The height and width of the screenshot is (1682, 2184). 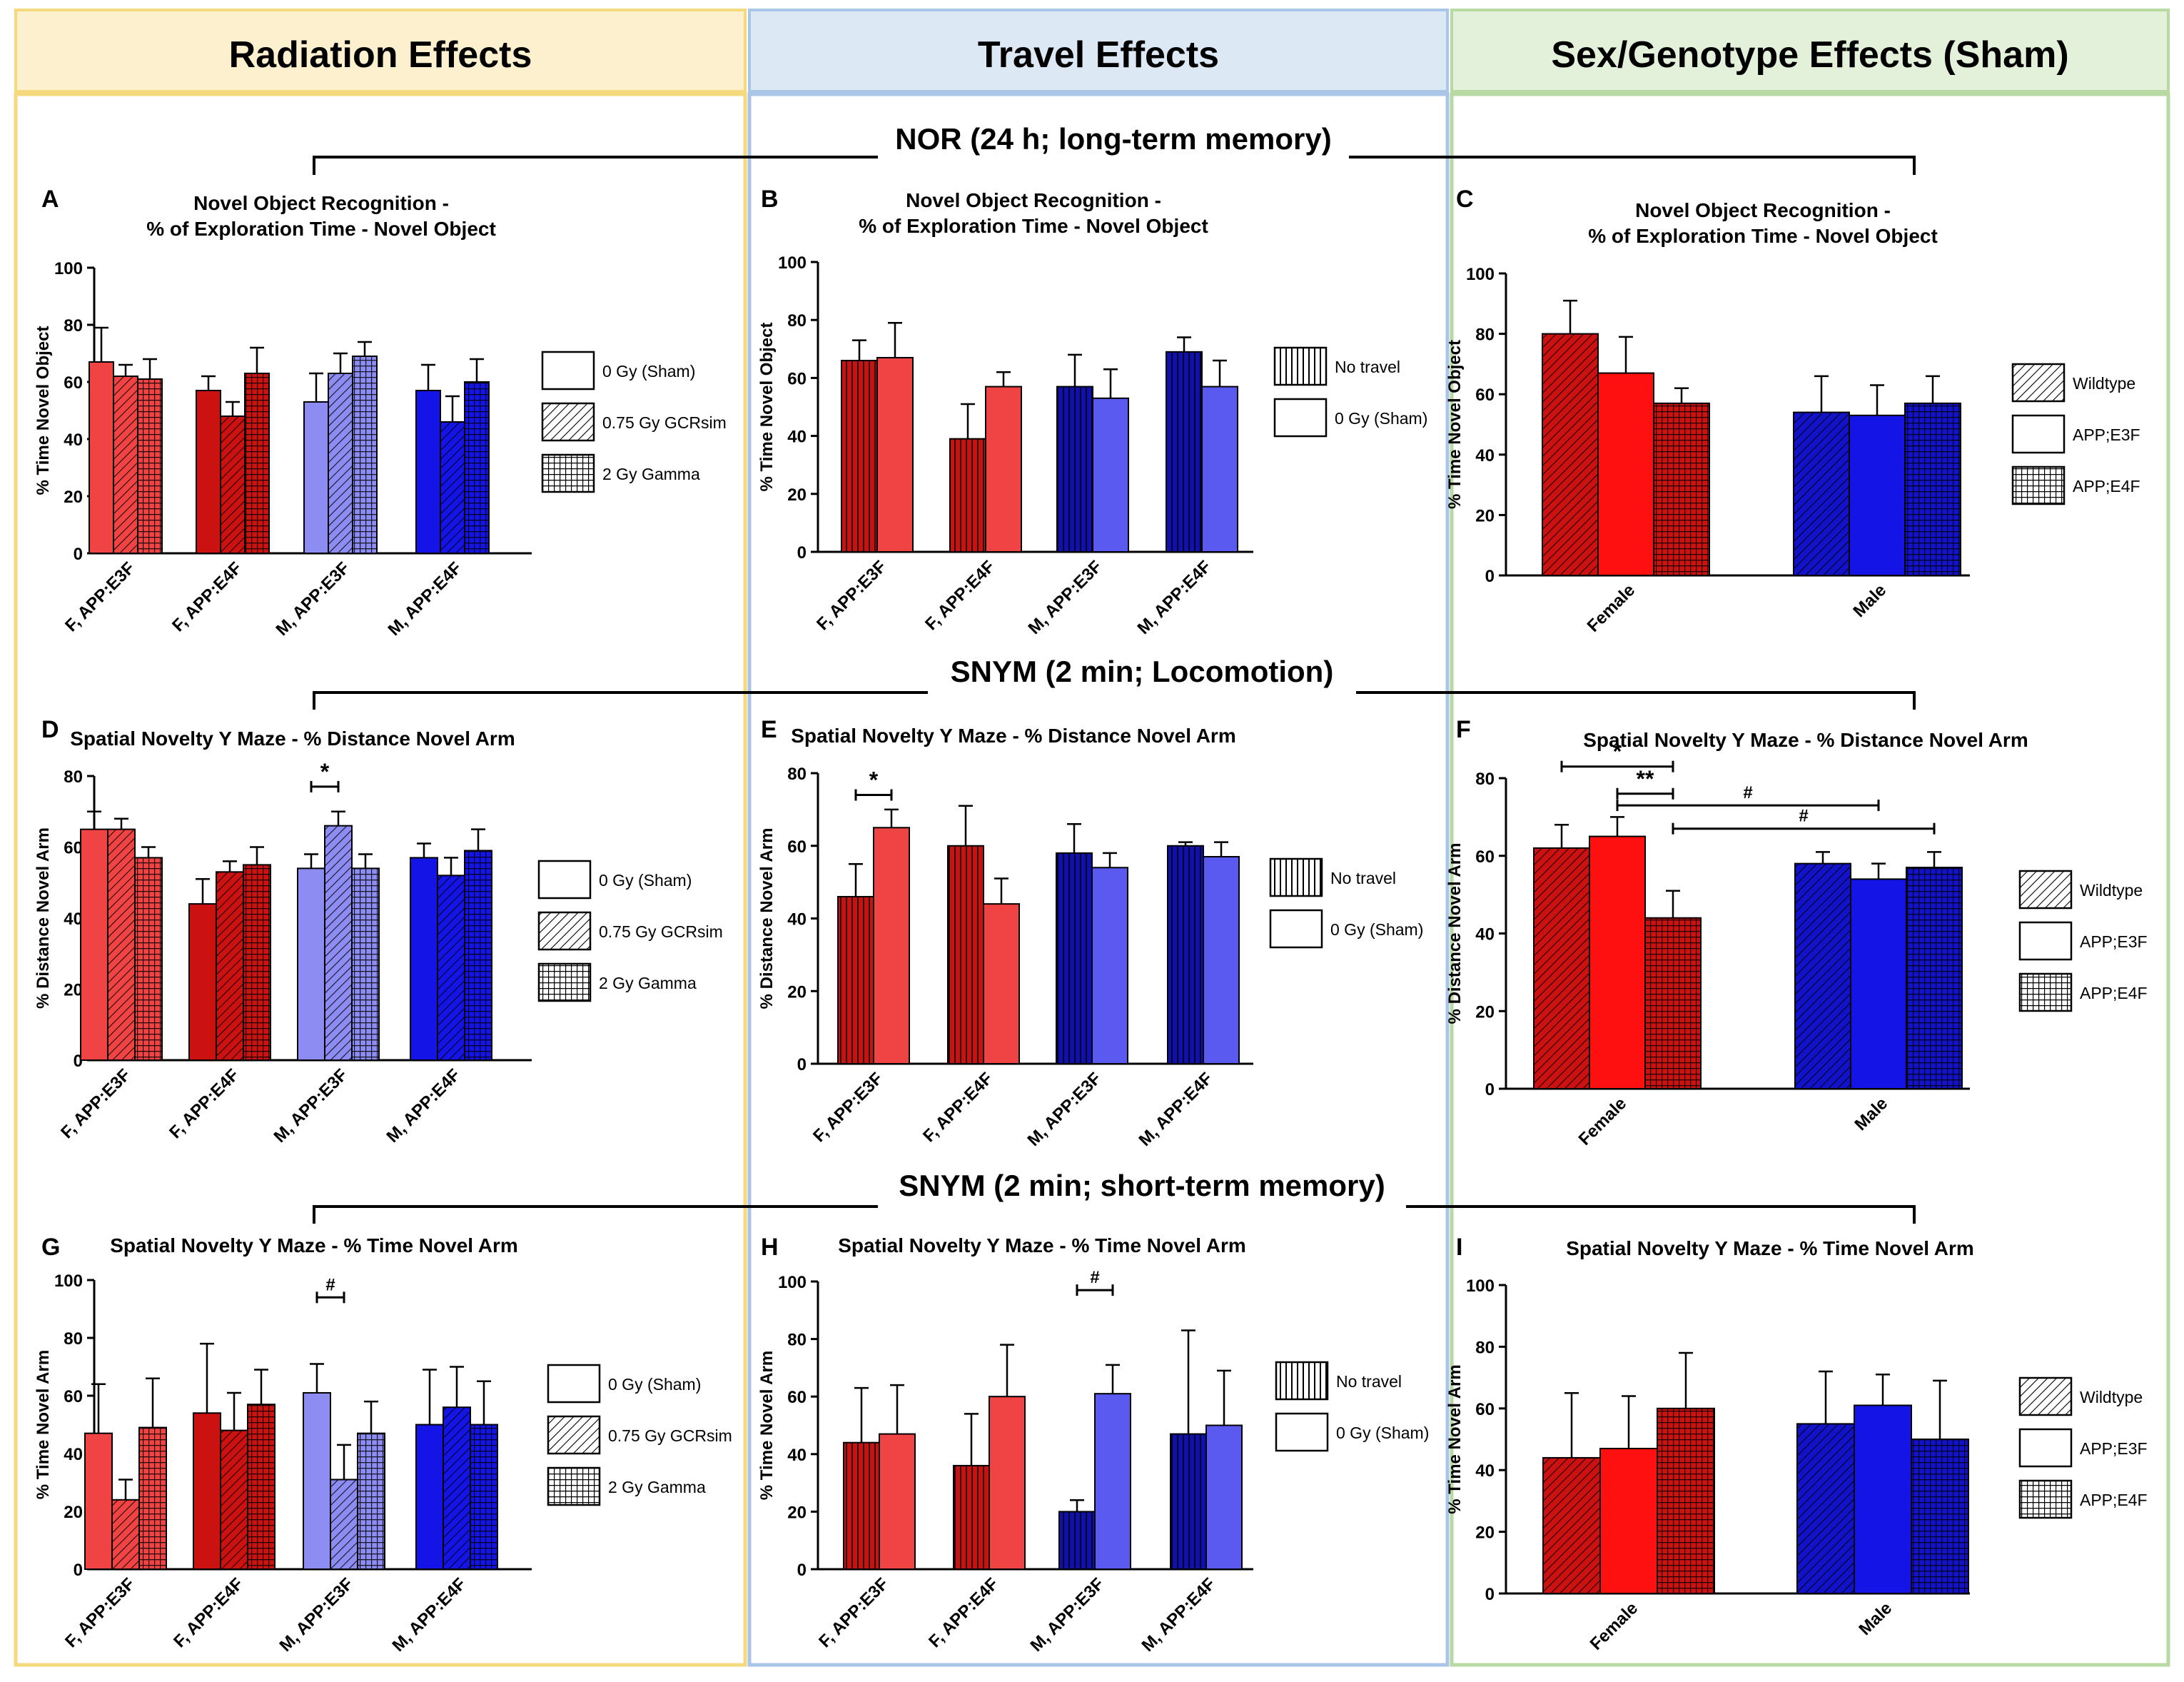 I want to click on legend-label: APP;E4F, so click(x=2114, y=1500).